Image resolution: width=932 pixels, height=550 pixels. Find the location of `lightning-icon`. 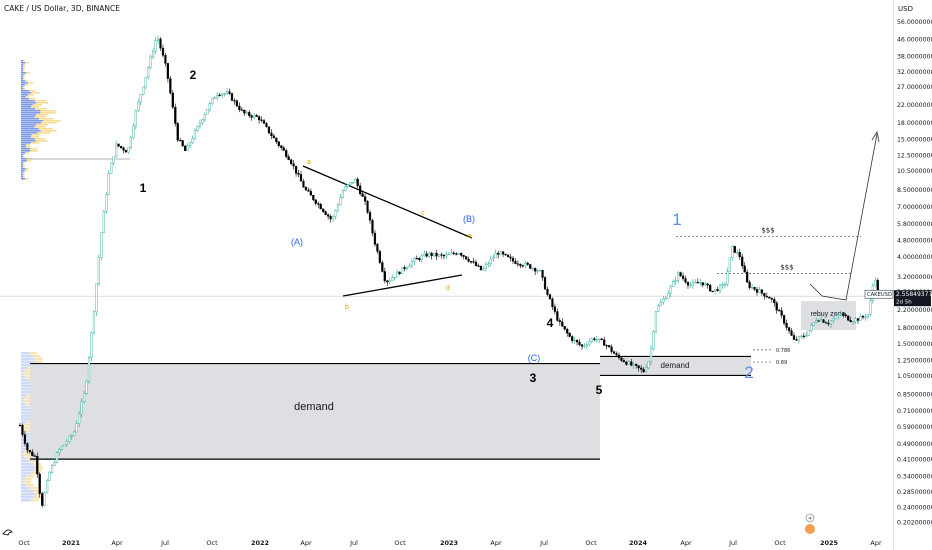

lightning-icon is located at coordinates (810, 518).